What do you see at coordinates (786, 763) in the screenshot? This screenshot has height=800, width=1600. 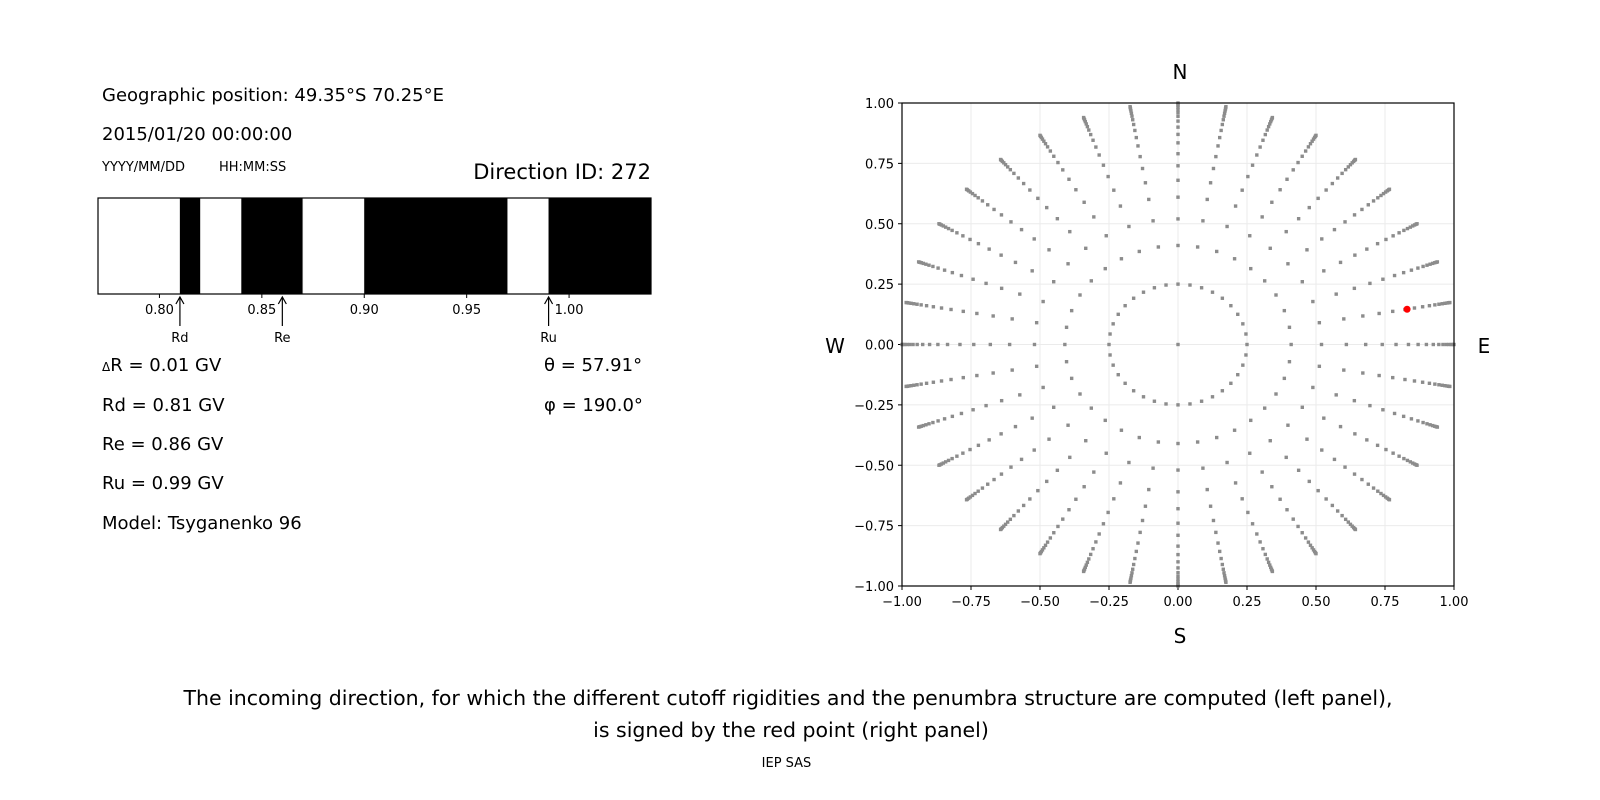 I see `credit: IEP SAS` at bounding box center [786, 763].